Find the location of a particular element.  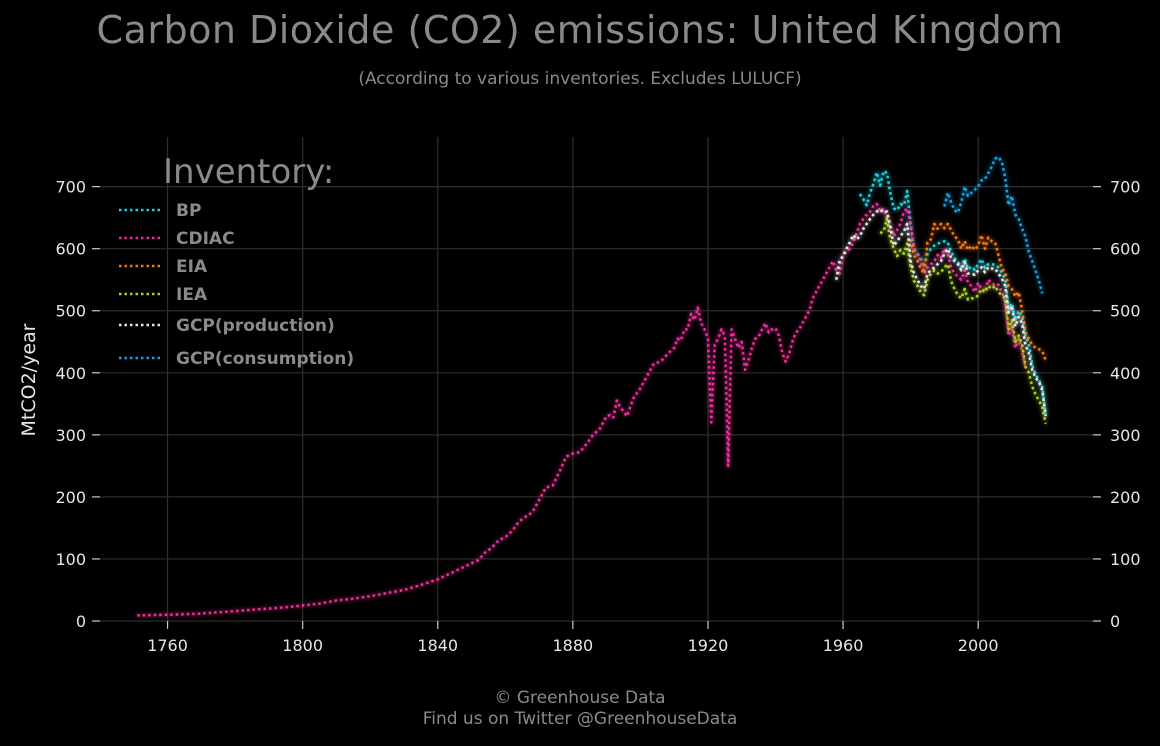

x-tick-label: 2000 is located at coordinates (978, 645).